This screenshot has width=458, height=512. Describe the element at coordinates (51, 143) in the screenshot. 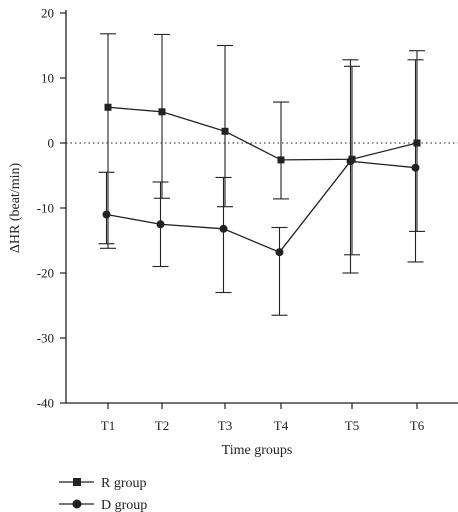

I see `y-tick-label-4: 0` at that location.